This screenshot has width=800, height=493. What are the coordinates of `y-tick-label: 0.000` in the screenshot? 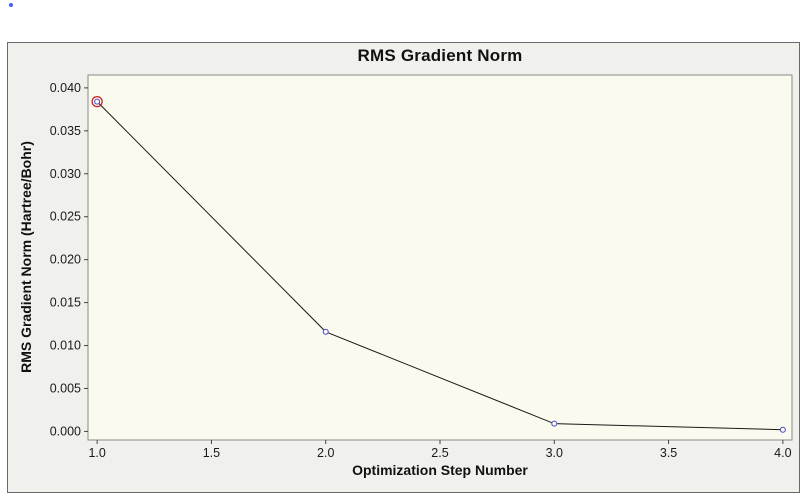 It's located at (65, 431).